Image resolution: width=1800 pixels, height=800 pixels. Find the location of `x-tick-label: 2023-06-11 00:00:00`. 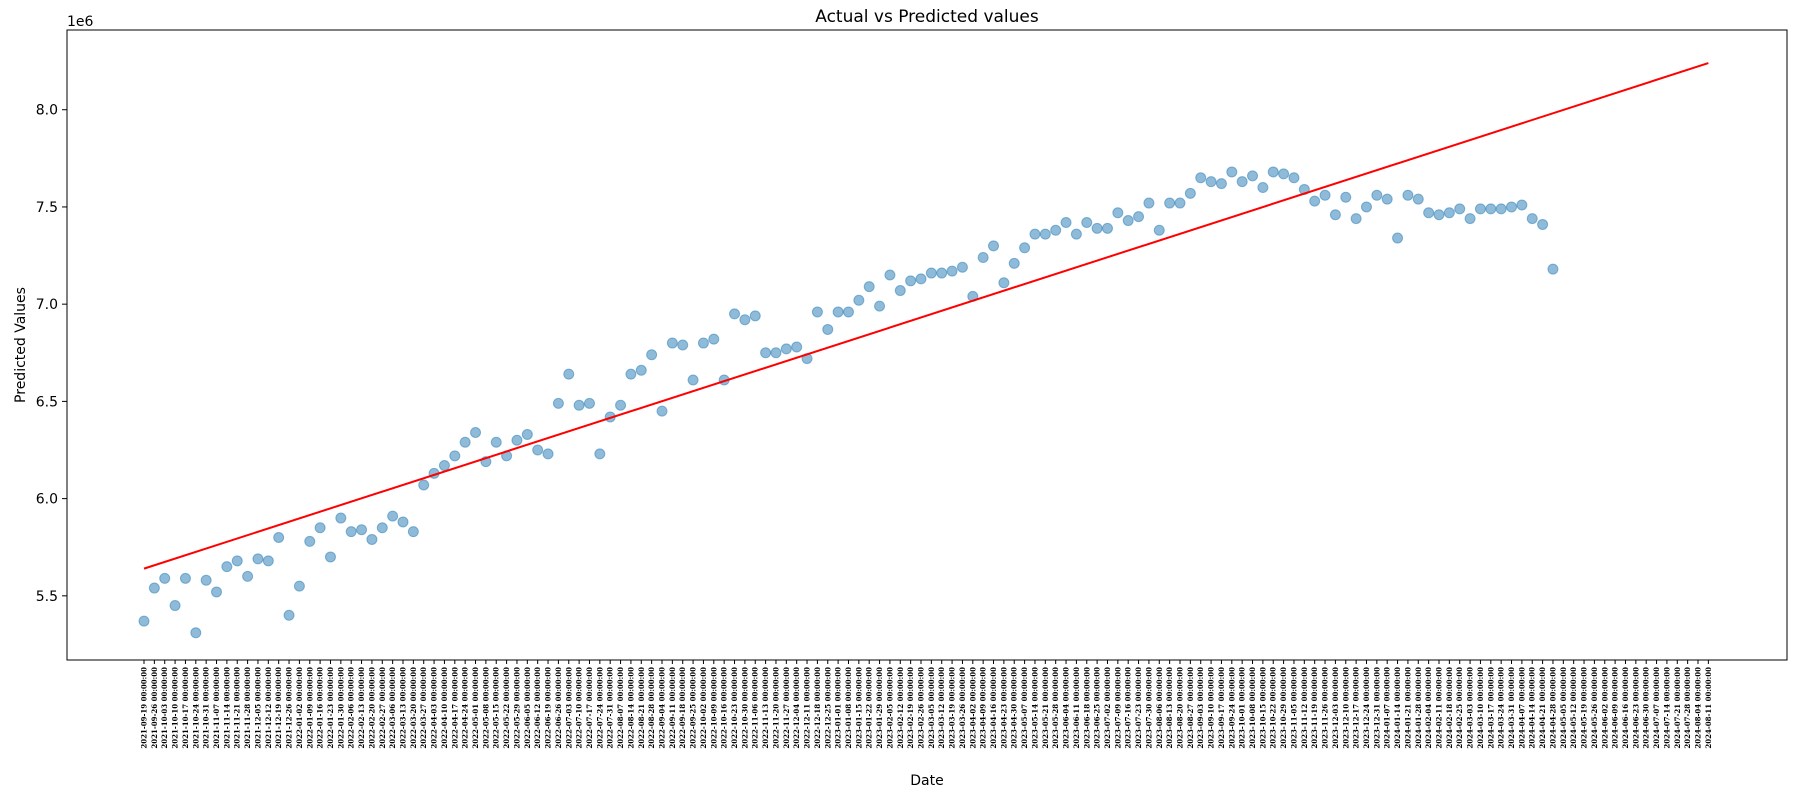

x-tick-label: 2023-06-11 00:00:00 is located at coordinates (1076, 708).